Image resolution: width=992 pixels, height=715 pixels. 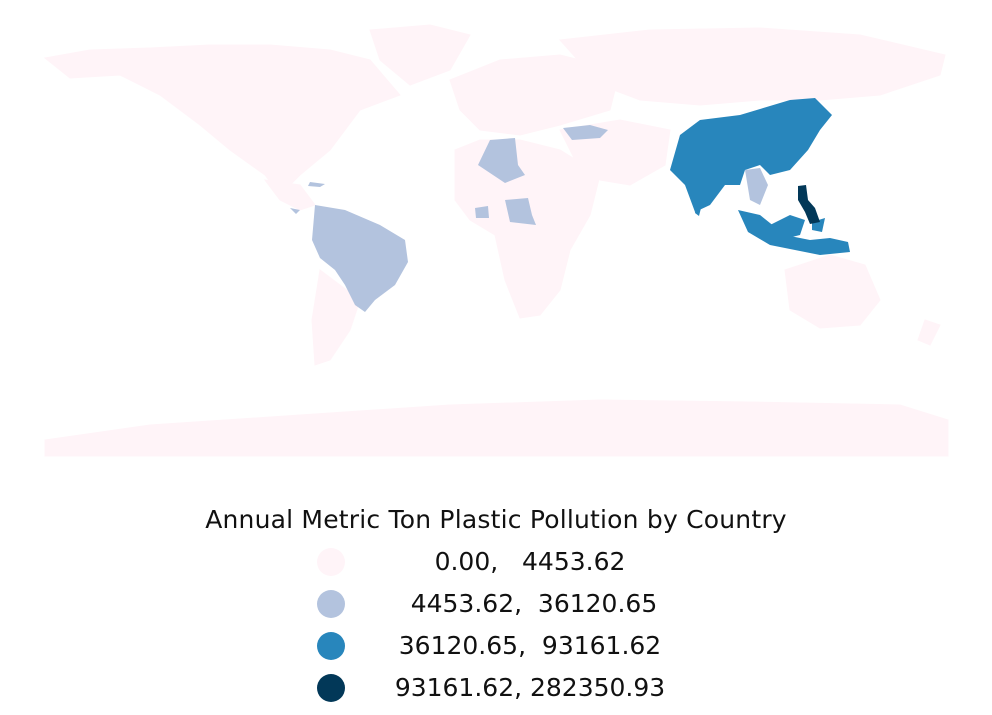 What do you see at coordinates (289, 195) in the screenshot?
I see `central-america-shape` at bounding box center [289, 195].